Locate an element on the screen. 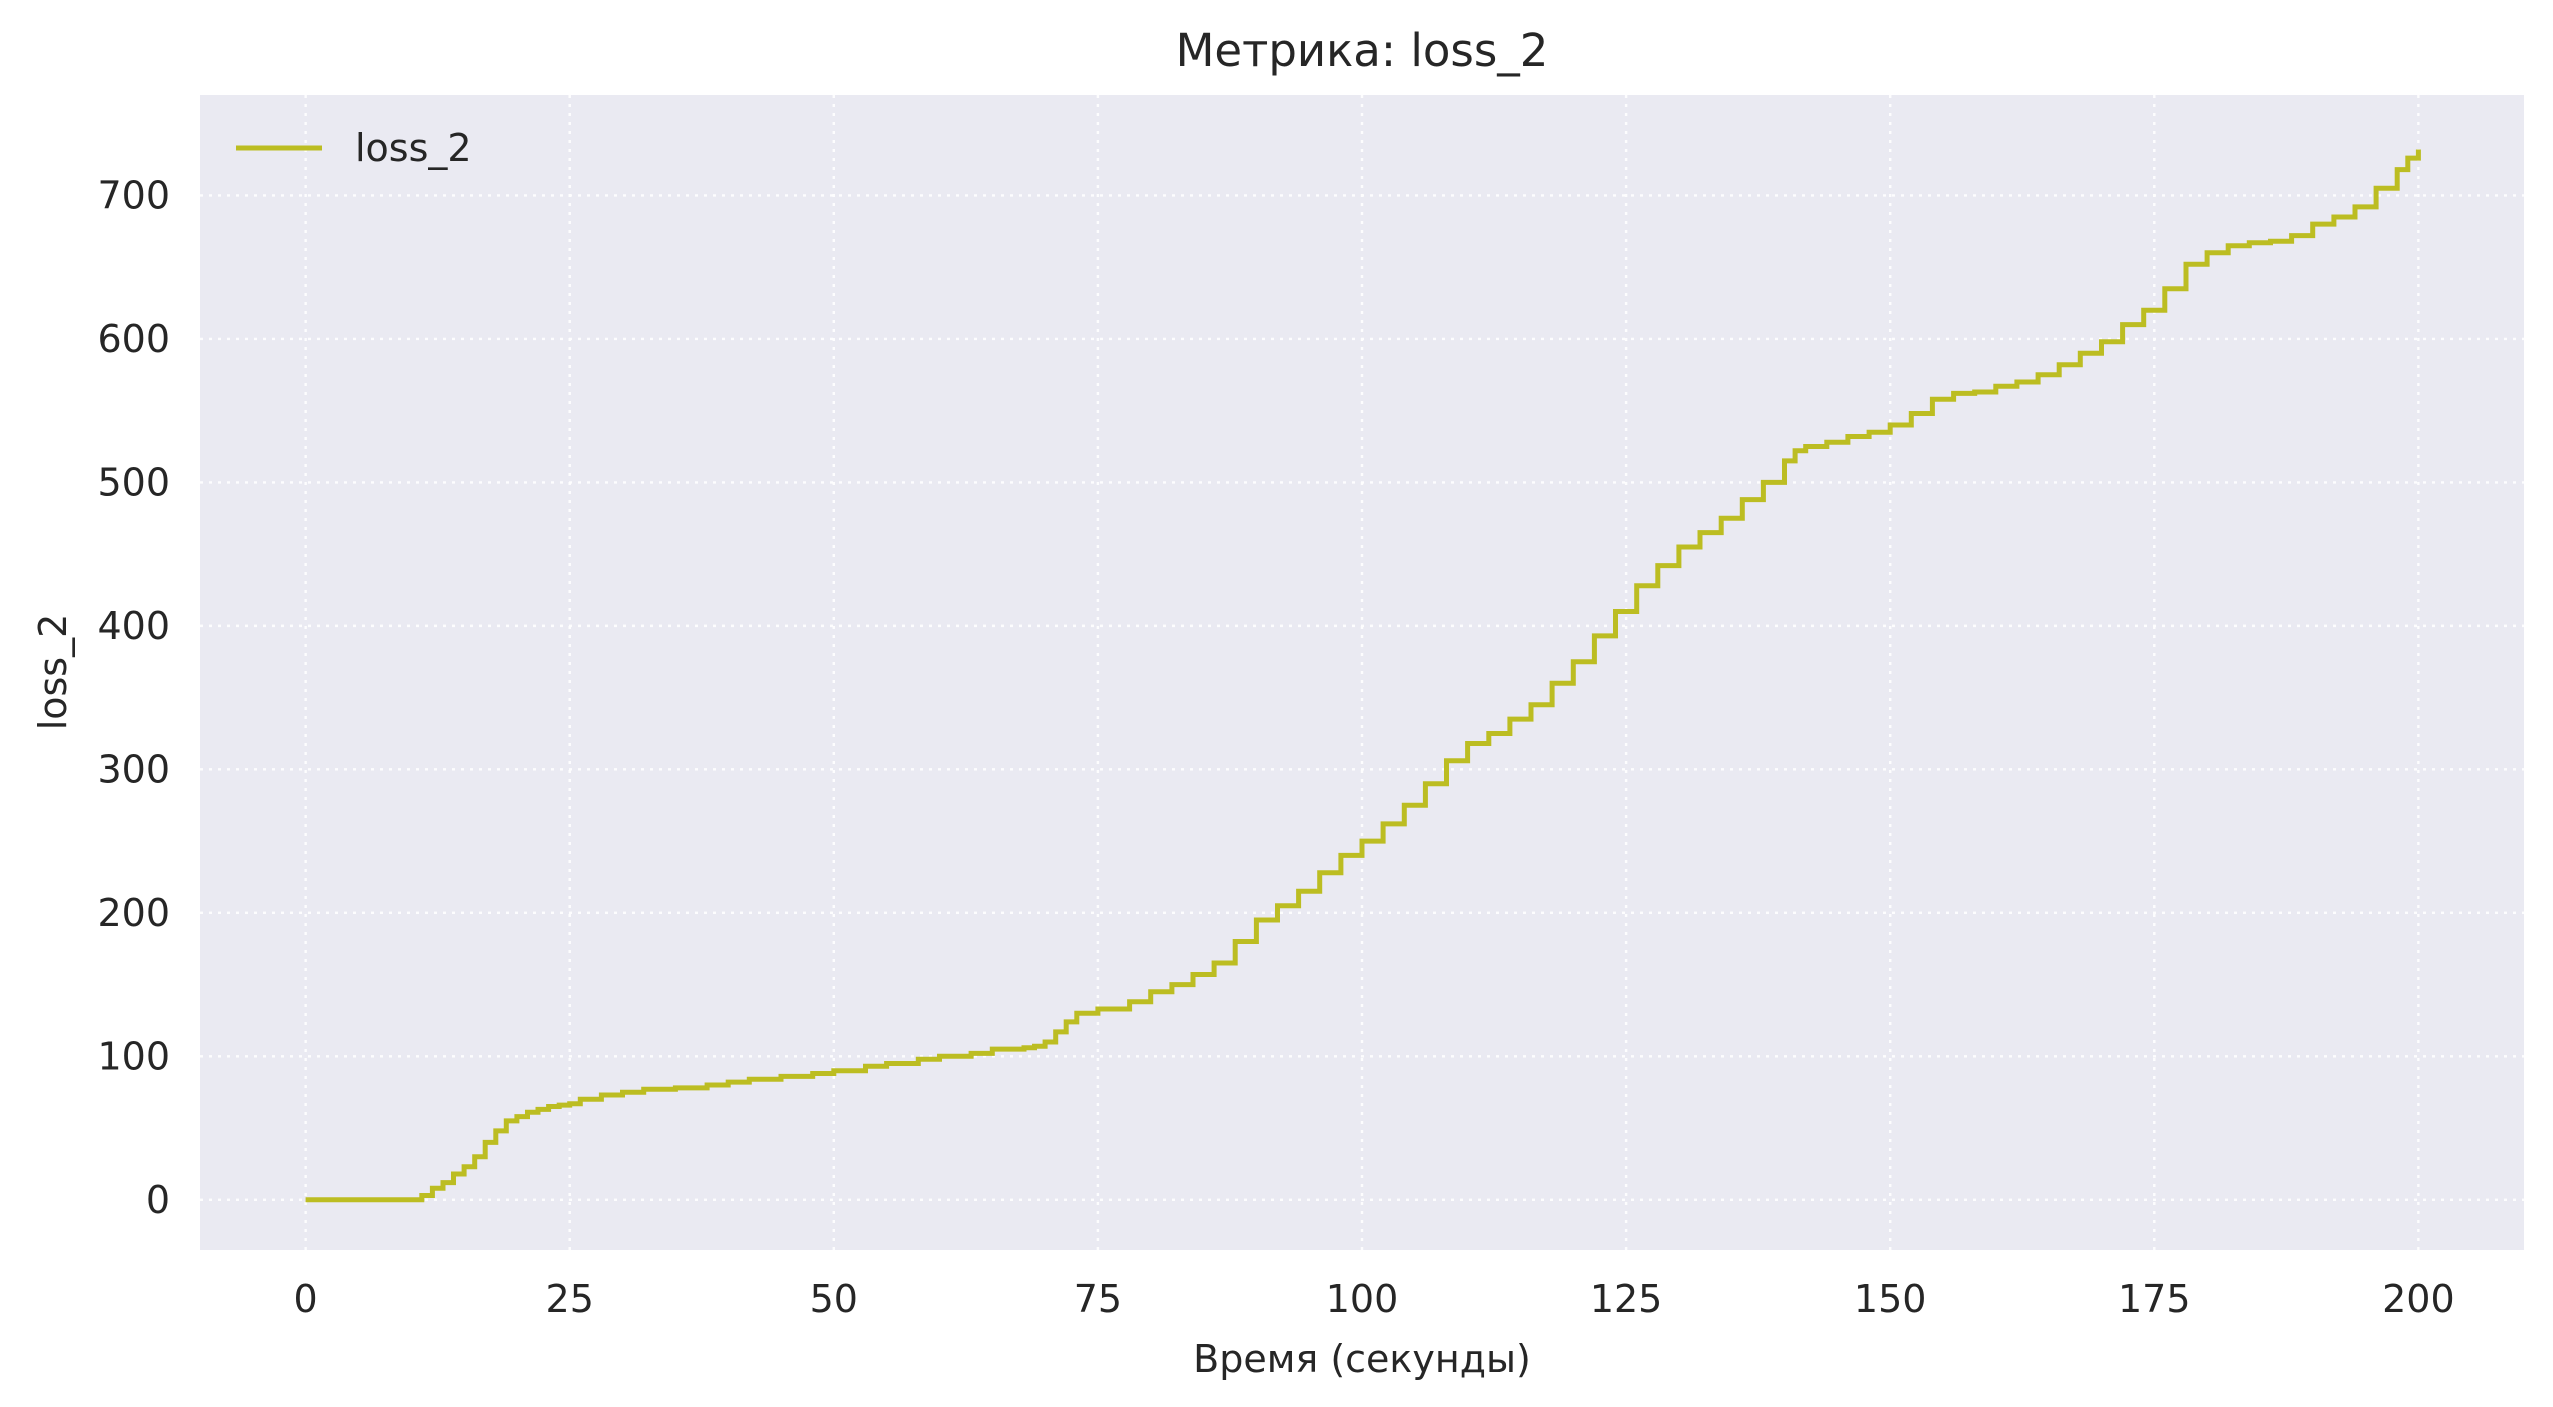 This screenshot has height=1407, width=2553. y-tick-label: 100 is located at coordinates (133, 1056).